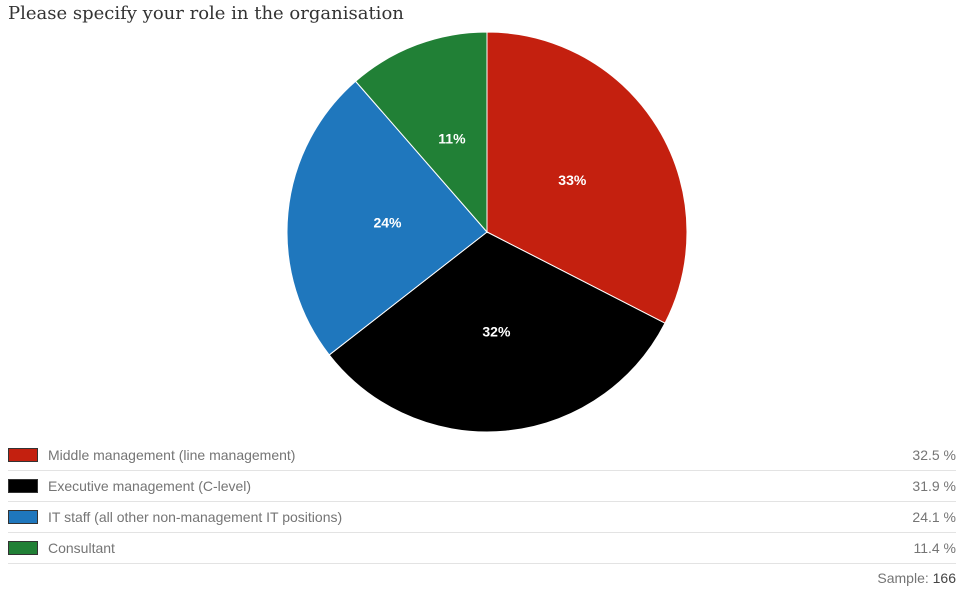  What do you see at coordinates (387, 222) in the screenshot?
I see `slice-label: 24%` at bounding box center [387, 222].